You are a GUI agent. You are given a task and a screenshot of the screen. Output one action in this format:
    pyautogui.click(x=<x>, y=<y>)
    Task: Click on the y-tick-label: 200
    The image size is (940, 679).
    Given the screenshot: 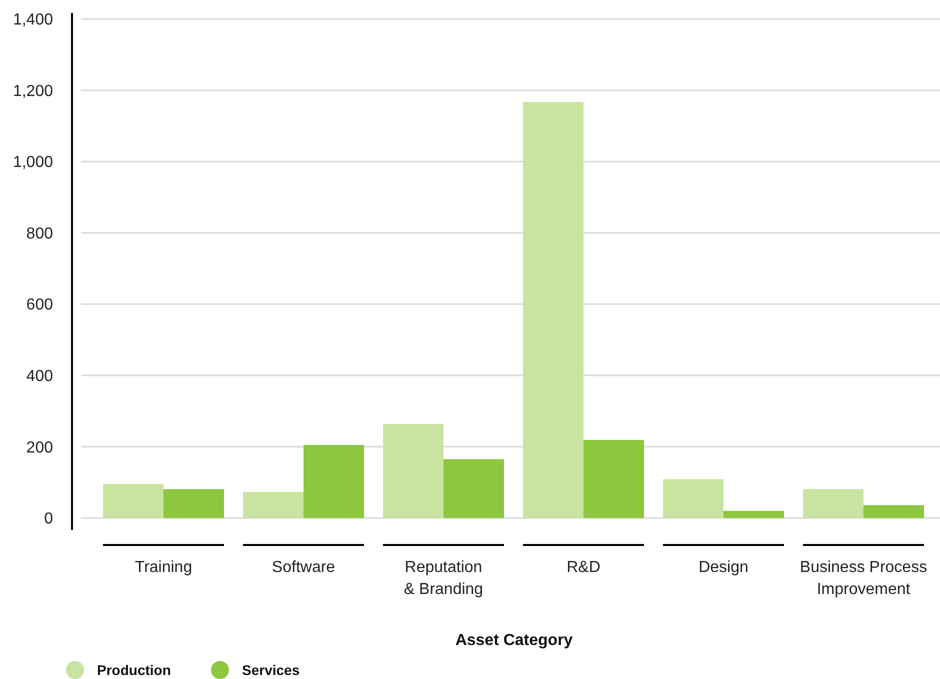 What is the action you would take?
    pyautogui.click(x=40, y=447)
    